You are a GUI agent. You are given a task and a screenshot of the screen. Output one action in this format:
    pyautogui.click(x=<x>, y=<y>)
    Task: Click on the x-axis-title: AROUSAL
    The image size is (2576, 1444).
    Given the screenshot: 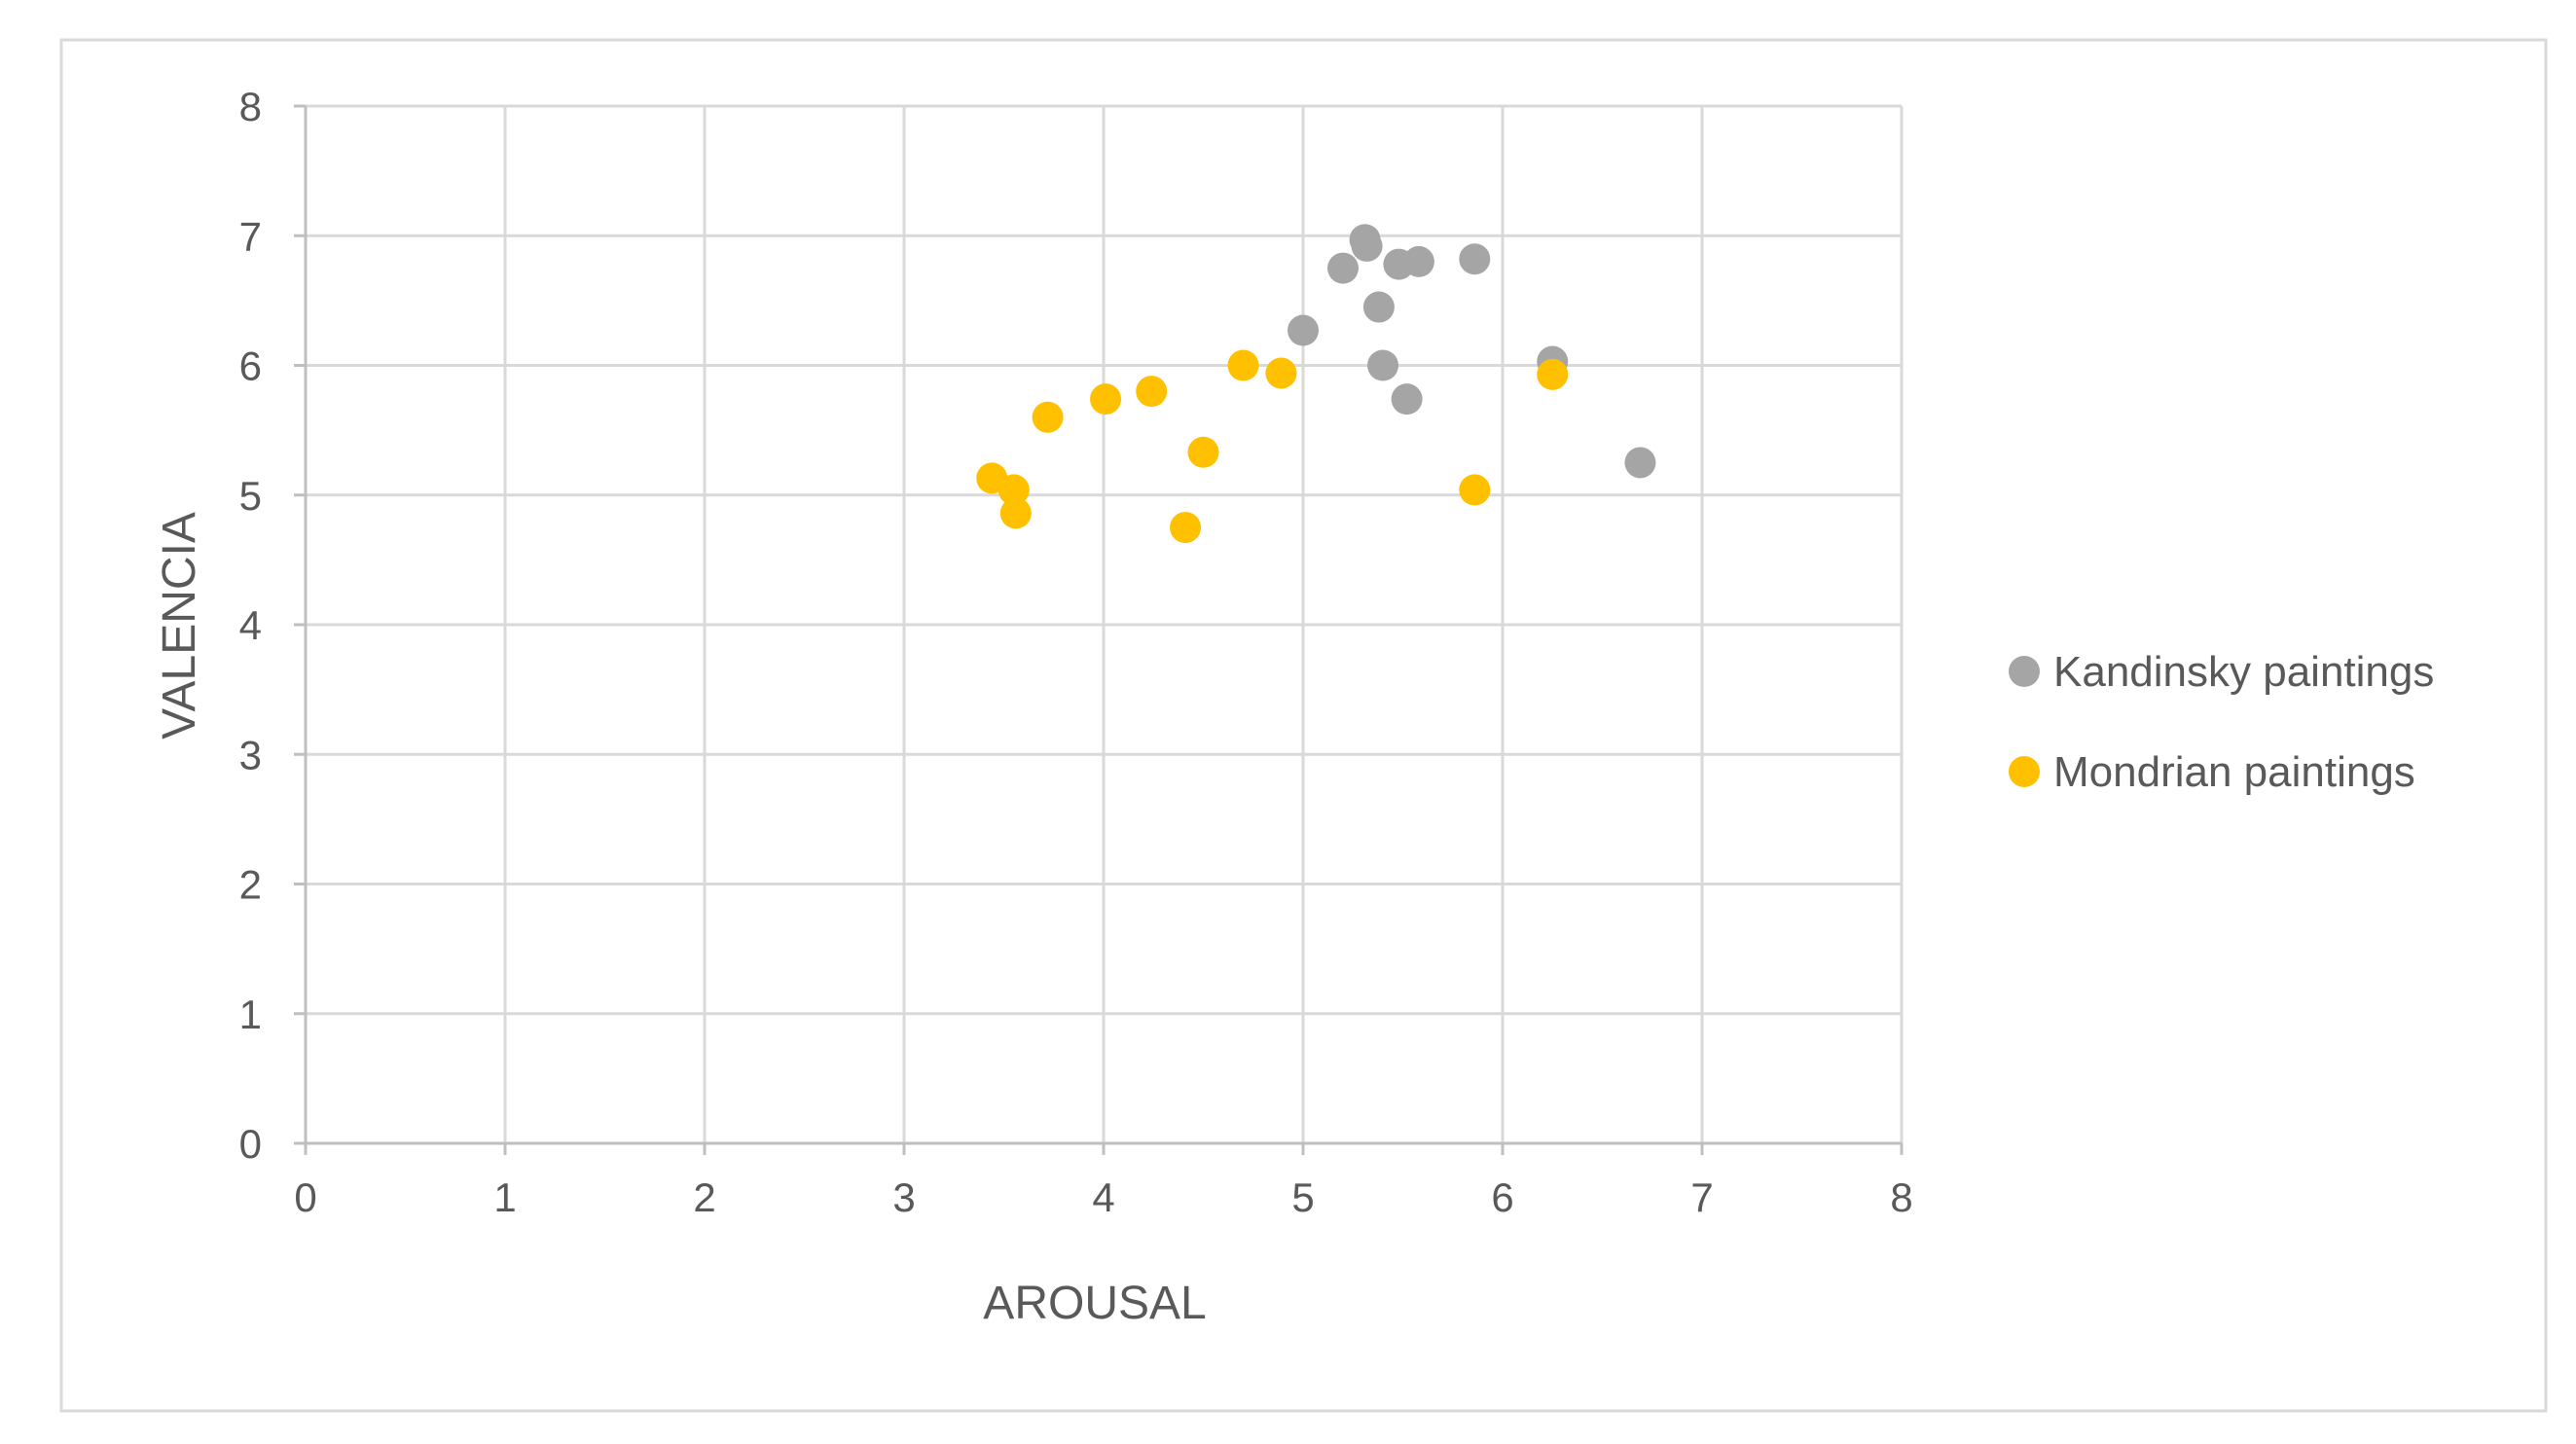 What is the action you would take?
    pyautogui.click(x=1094, y=1303)
    